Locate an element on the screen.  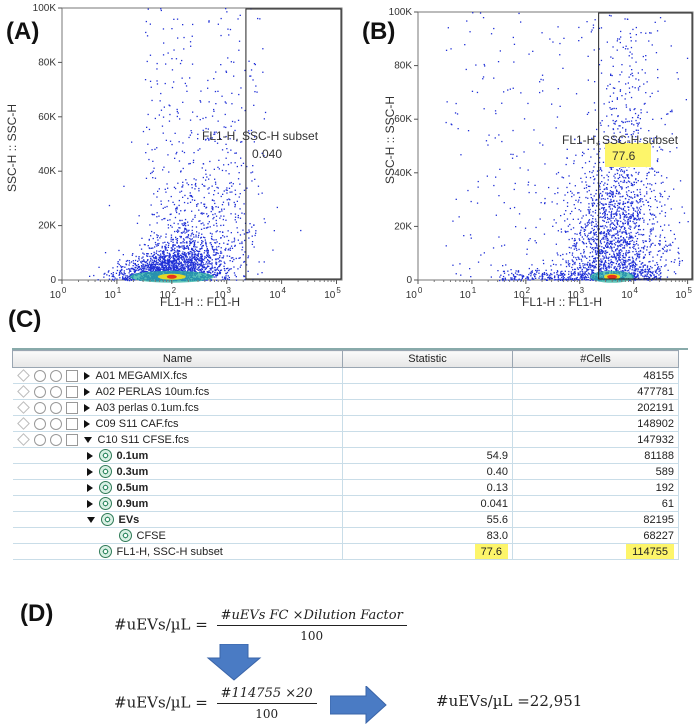
panel-label-b: (B) is located at coordinates (379, 31).